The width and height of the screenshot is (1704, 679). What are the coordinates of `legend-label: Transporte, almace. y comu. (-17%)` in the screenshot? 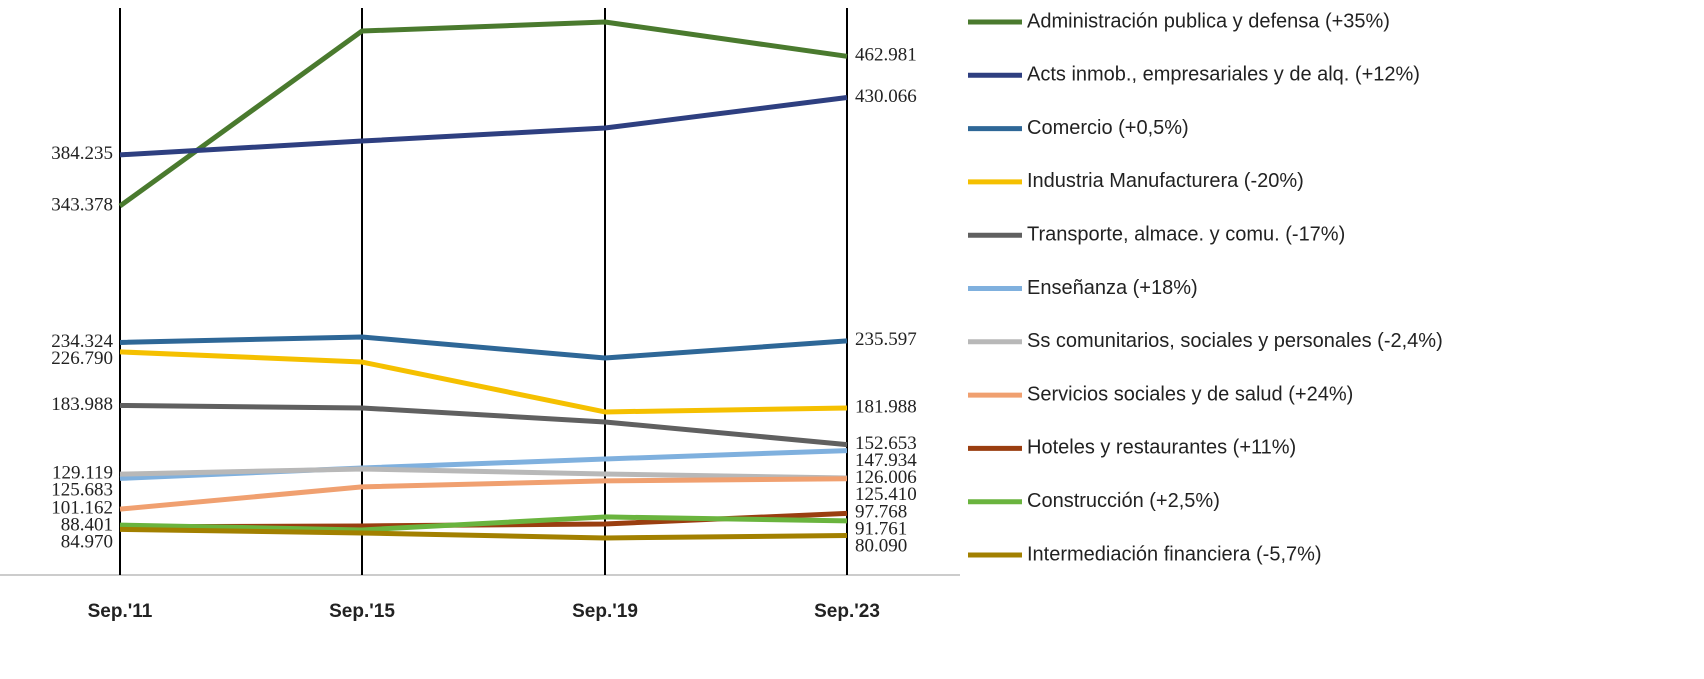 It's located at (1186, 234).